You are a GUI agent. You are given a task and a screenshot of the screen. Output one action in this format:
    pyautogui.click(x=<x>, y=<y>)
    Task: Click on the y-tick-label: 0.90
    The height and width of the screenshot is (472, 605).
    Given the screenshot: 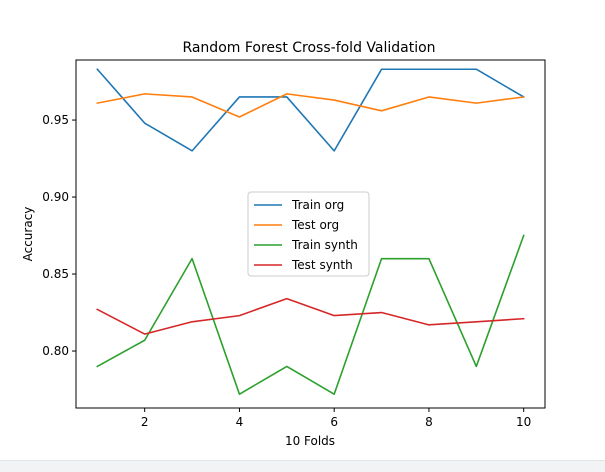 What is the action you would take?
    pyautogui.click(x=55, y=197)
    